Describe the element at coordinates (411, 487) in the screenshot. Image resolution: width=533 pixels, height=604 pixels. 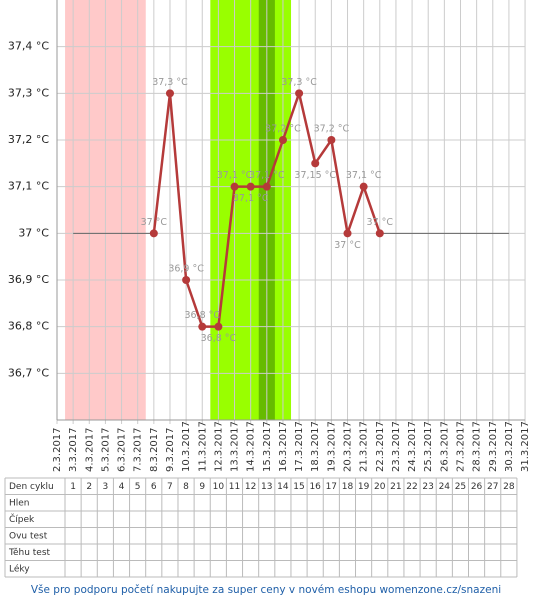
I see `day-number: 22` at that location.